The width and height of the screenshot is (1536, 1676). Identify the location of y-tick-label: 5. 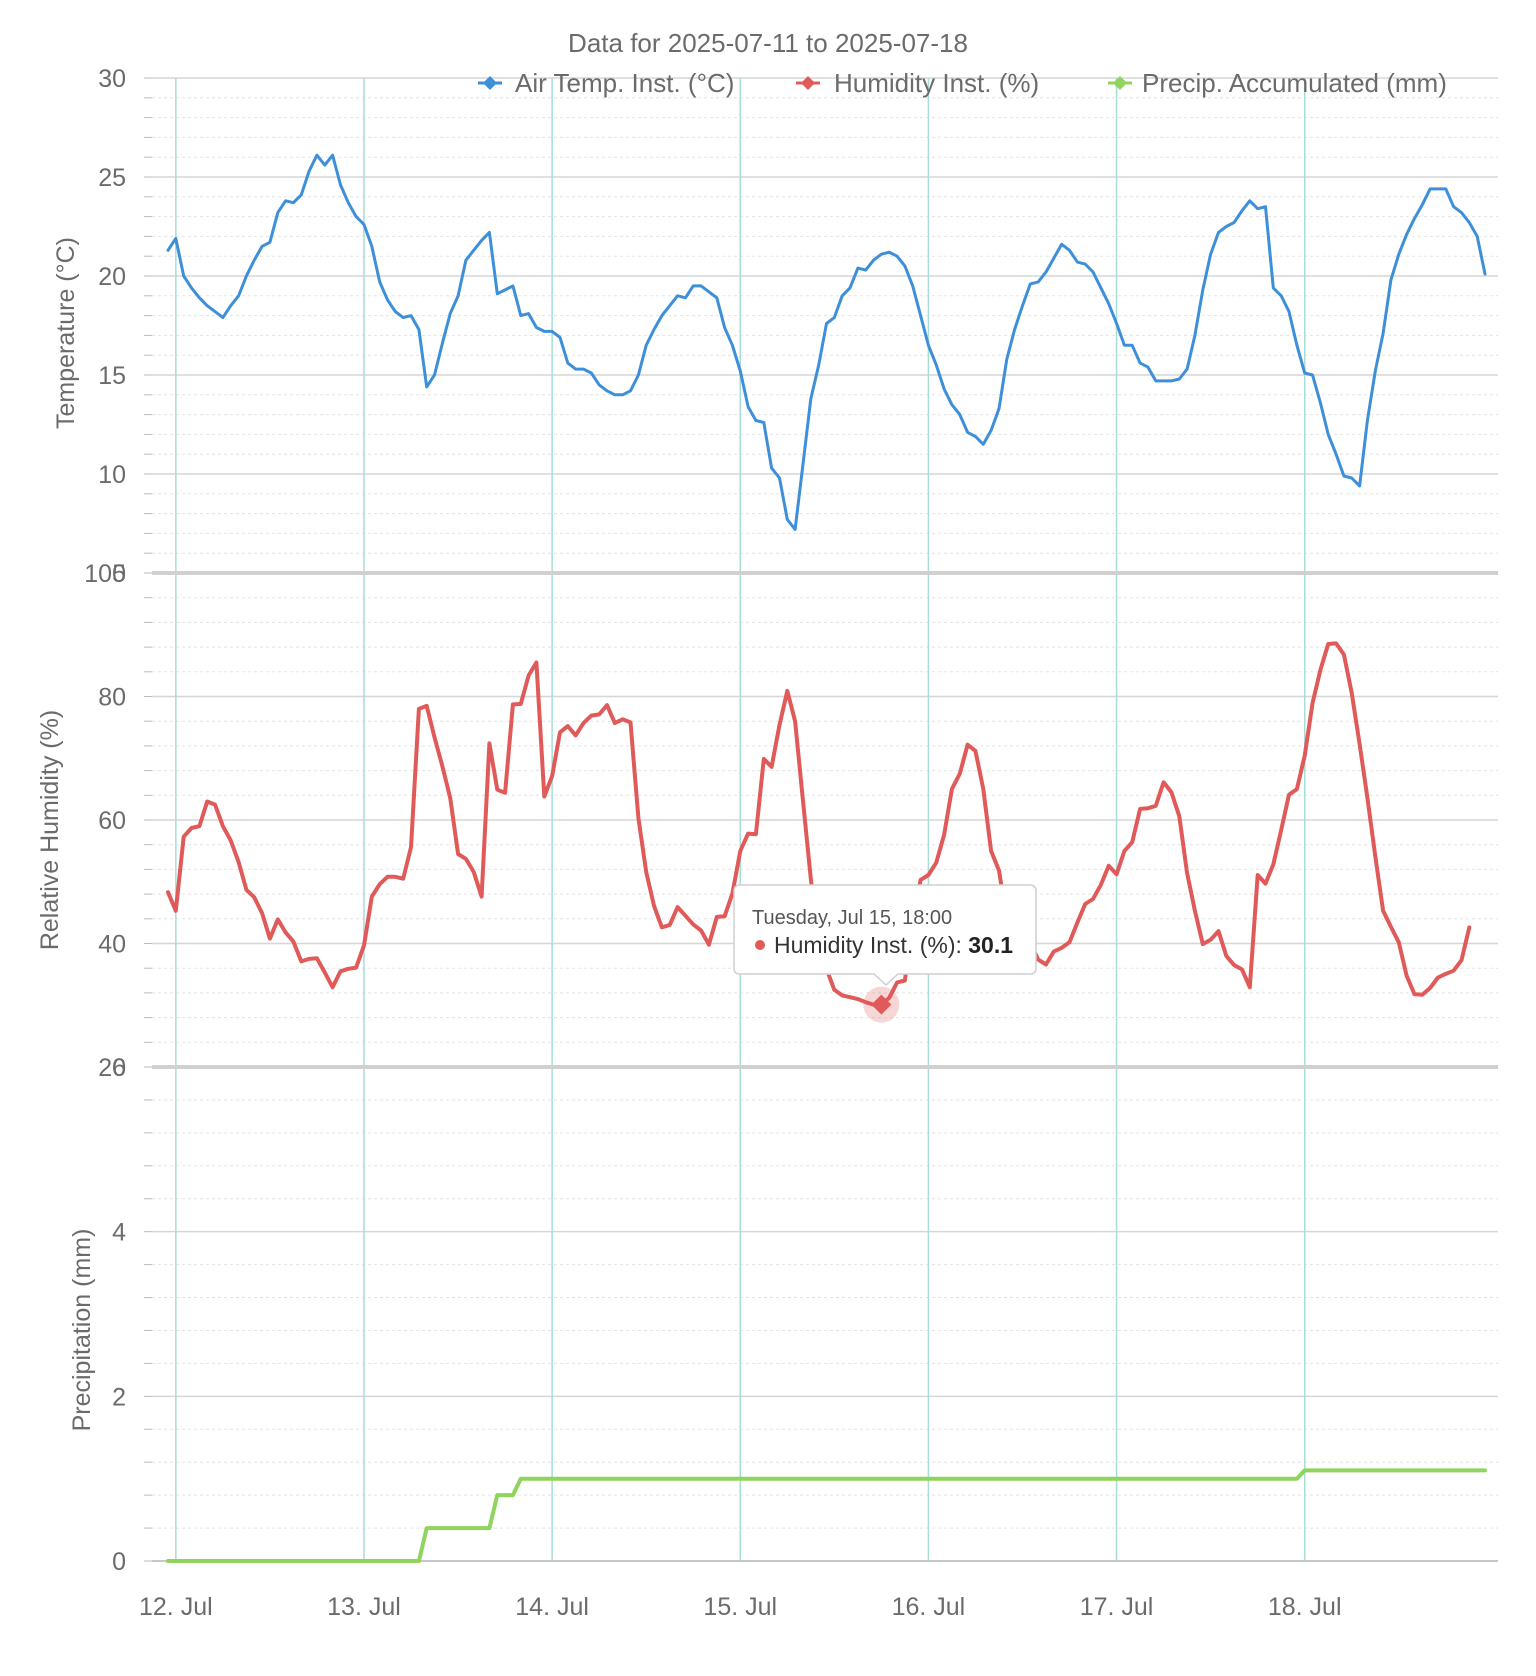
(119, 574).